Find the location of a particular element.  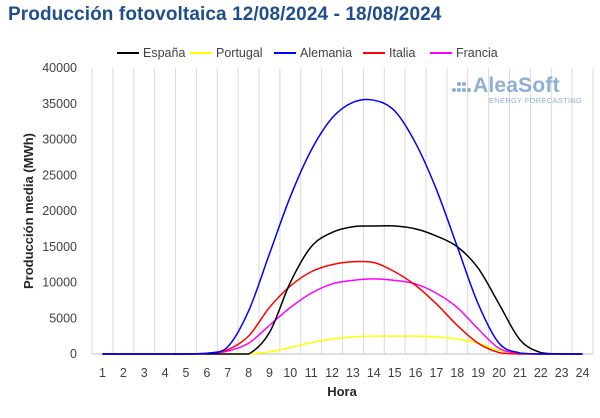

x-tick-label: 21 is located at coordinates (520, 373).